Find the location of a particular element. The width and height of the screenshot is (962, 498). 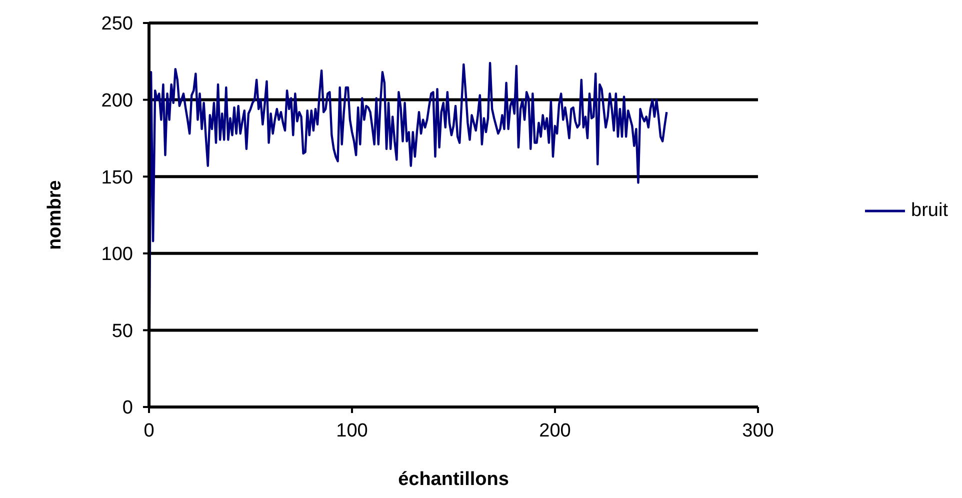

y-axis-title: nombre is located at coordinates (55, 215).